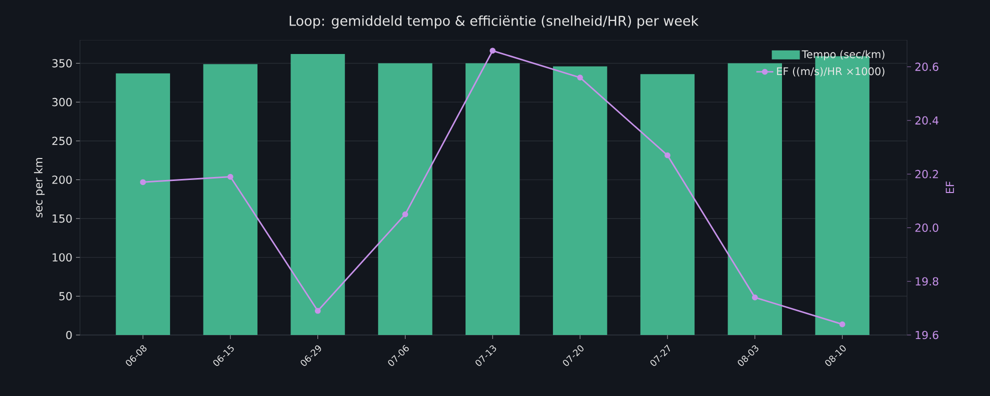 This screenshot has height=396, width=990. What do you see at coordinates (927, 281) in the screenshot?
I see `y2-tick-label: 19.8` at bounding box center [927, 281].